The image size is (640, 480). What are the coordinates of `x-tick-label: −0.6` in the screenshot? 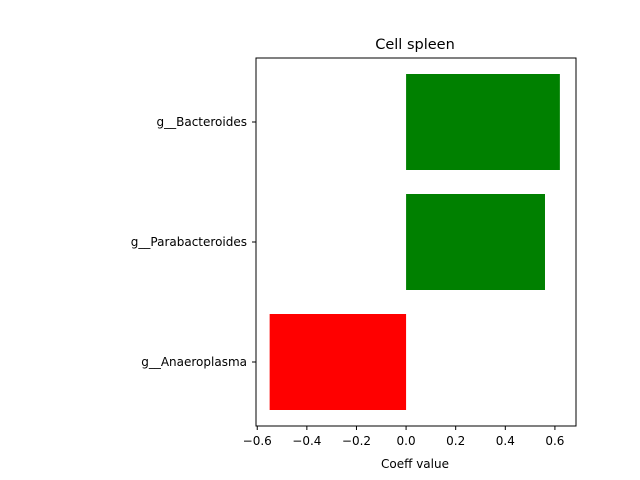 It's located at (257, 441).